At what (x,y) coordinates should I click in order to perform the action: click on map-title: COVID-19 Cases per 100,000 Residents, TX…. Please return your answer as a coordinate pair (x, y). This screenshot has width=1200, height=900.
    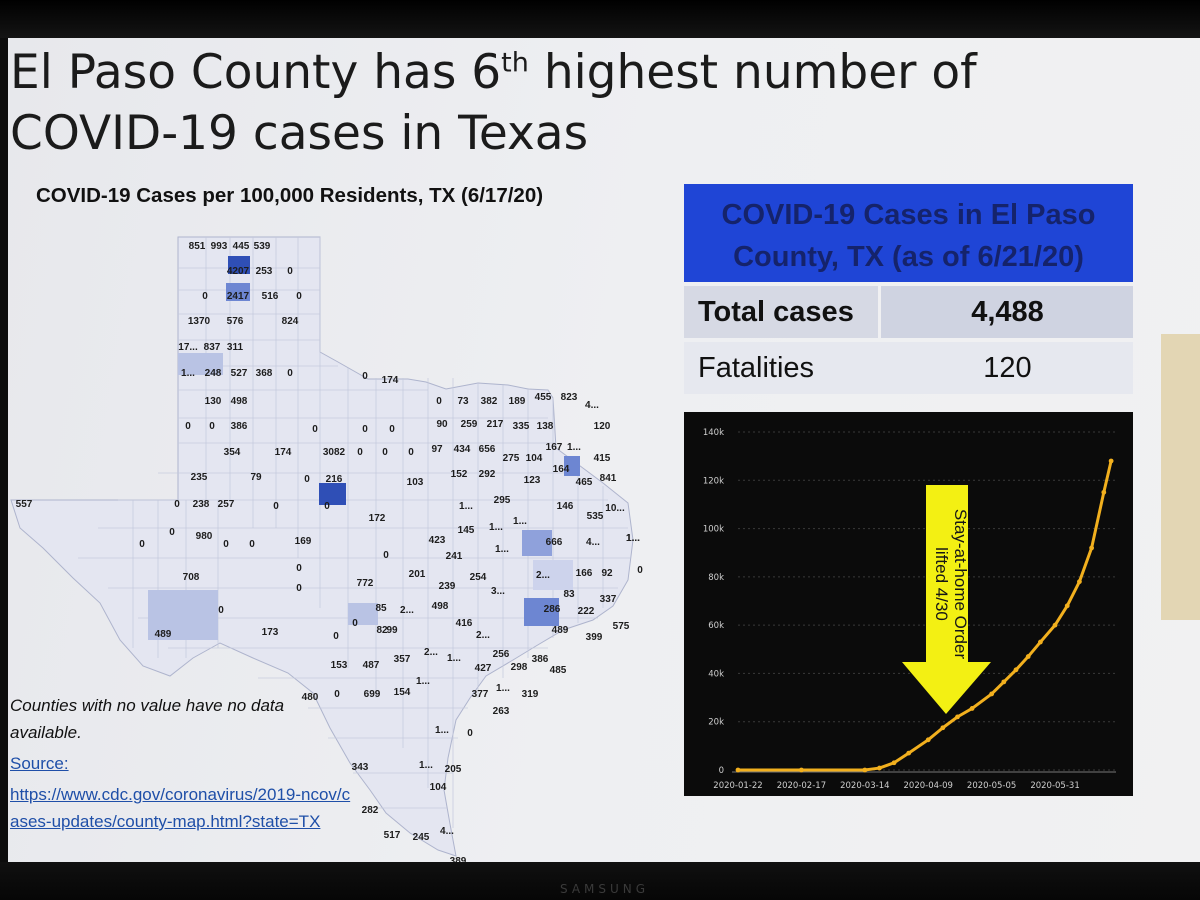
    Looking at the image, I should click on (290, 195).